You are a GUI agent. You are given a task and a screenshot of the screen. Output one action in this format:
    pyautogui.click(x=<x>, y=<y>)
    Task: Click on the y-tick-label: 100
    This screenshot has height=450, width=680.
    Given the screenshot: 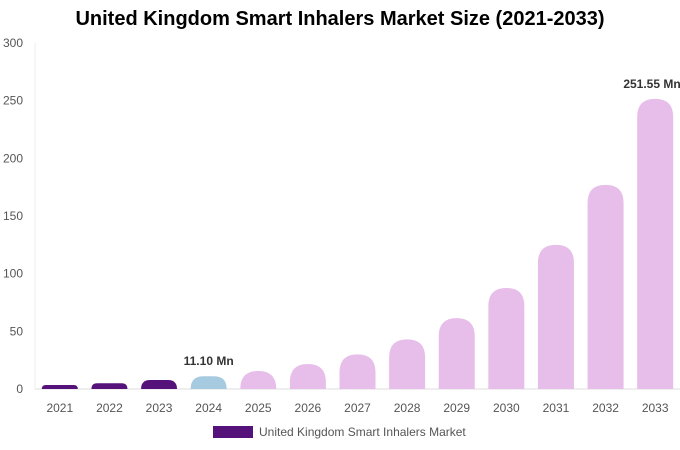 What is the action you would take?
    pyautogui.click(x=13, y=274)
    